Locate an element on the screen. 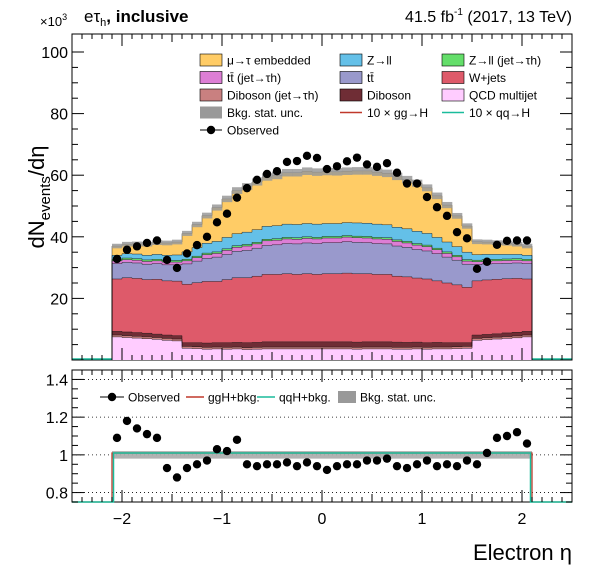 This screenshot has width=596, height=572. legend-entry-6: Diboson (jet→τh) is located at coordinates (258, 96).